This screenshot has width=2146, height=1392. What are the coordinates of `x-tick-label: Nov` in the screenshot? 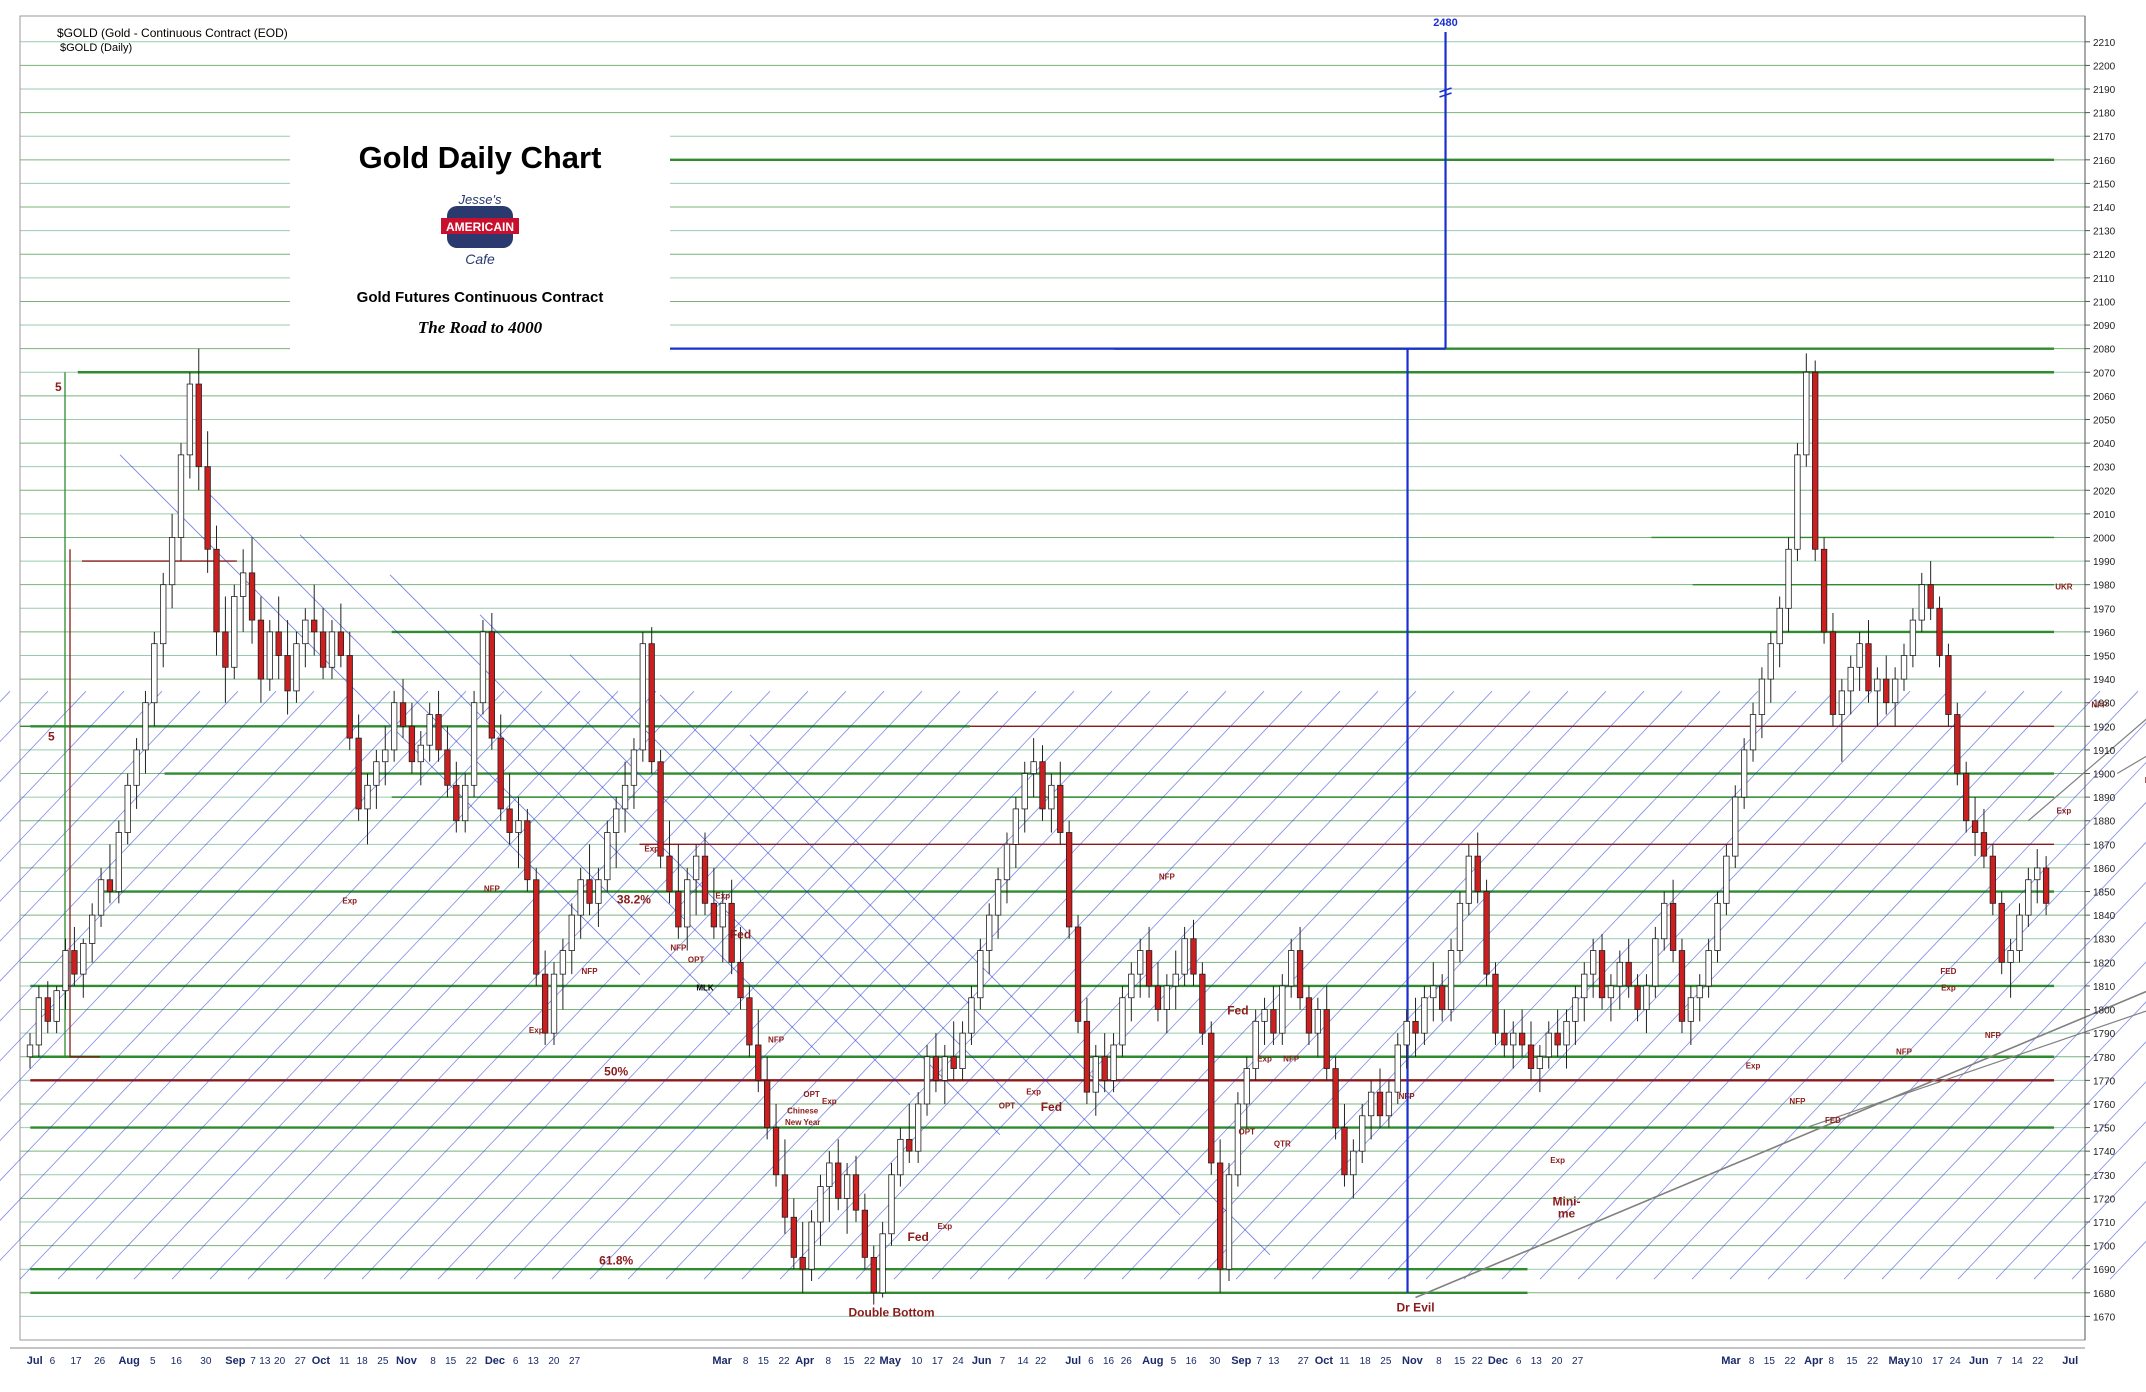 It's located at (1413, 1361).